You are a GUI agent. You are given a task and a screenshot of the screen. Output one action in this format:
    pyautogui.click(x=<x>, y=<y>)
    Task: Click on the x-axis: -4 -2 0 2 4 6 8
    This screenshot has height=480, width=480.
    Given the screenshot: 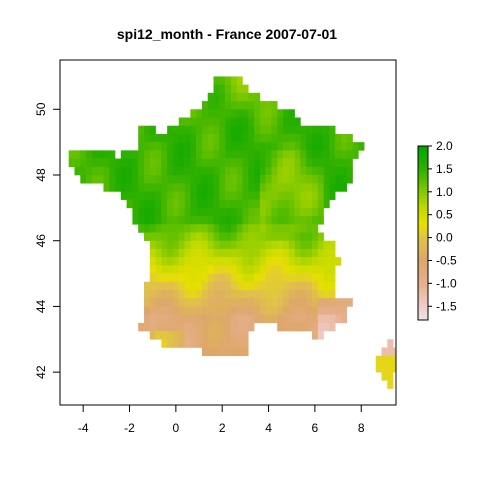 What is the action you would take?
    pyautogui.click(x=221, y=419)
    